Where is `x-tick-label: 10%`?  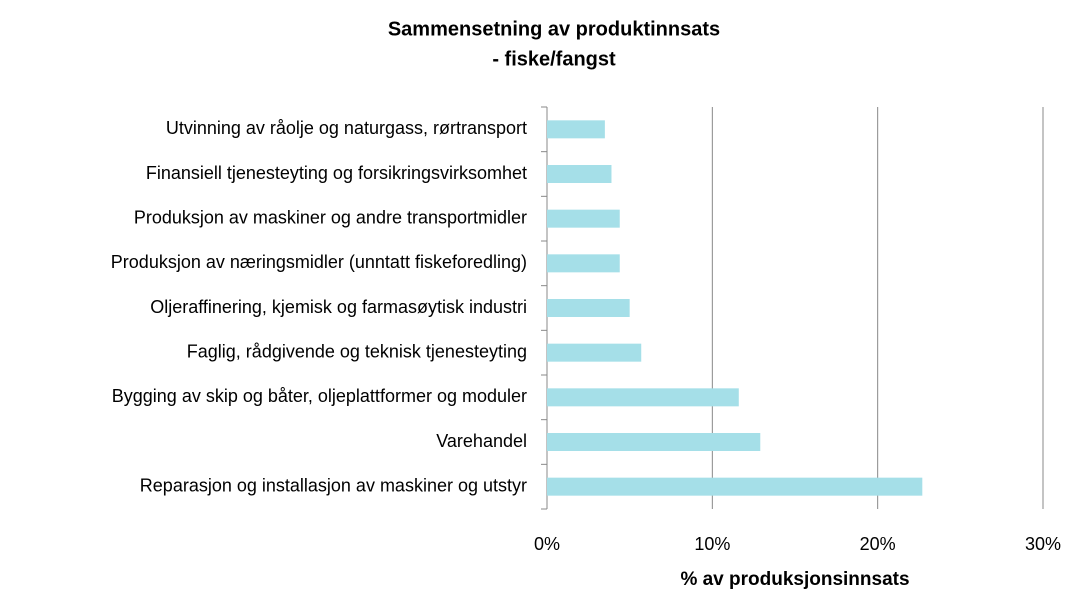
x-tick-label: 10% is located at coordinates (712, 544).